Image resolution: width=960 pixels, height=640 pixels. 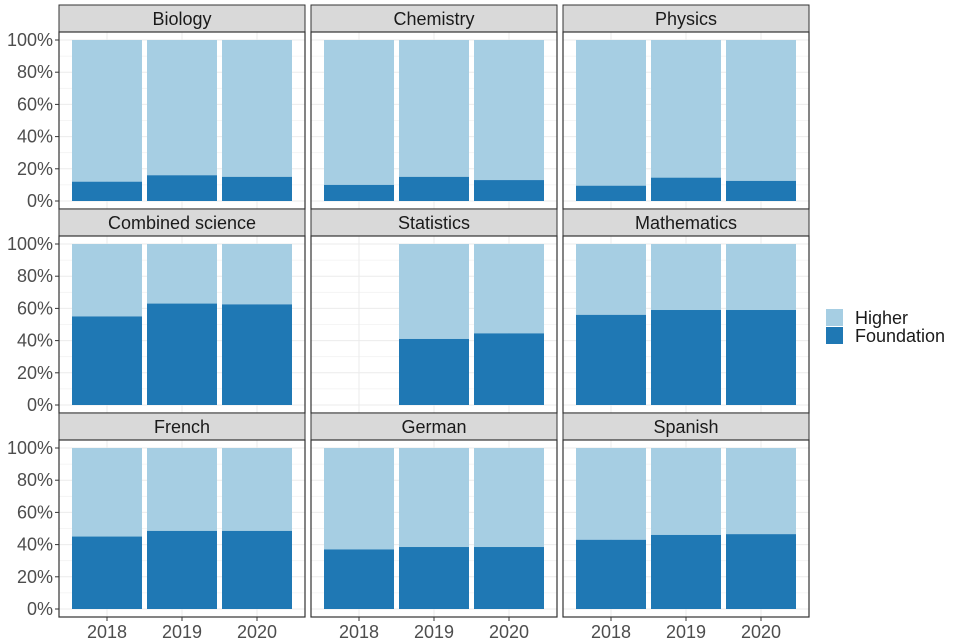 I want to click on facet-title: Combined science, so click(x=182, y=223).